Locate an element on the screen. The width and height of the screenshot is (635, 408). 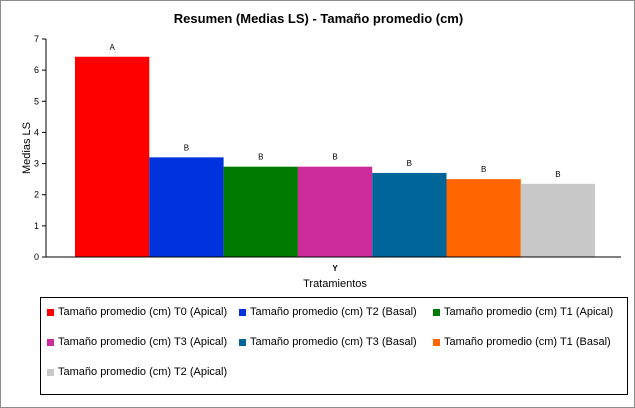
y-tick-label: 0 is located at coordinates (36, 257).